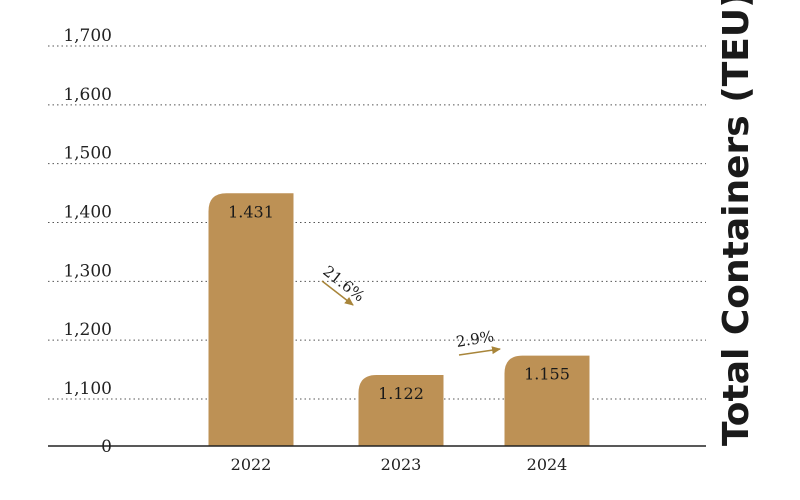 This screenshot has height=500, width=800. Describe the element at coordinates (410, 309) in the screenshot. I see `change-annotations: 21.6% 2.9%` at that location.